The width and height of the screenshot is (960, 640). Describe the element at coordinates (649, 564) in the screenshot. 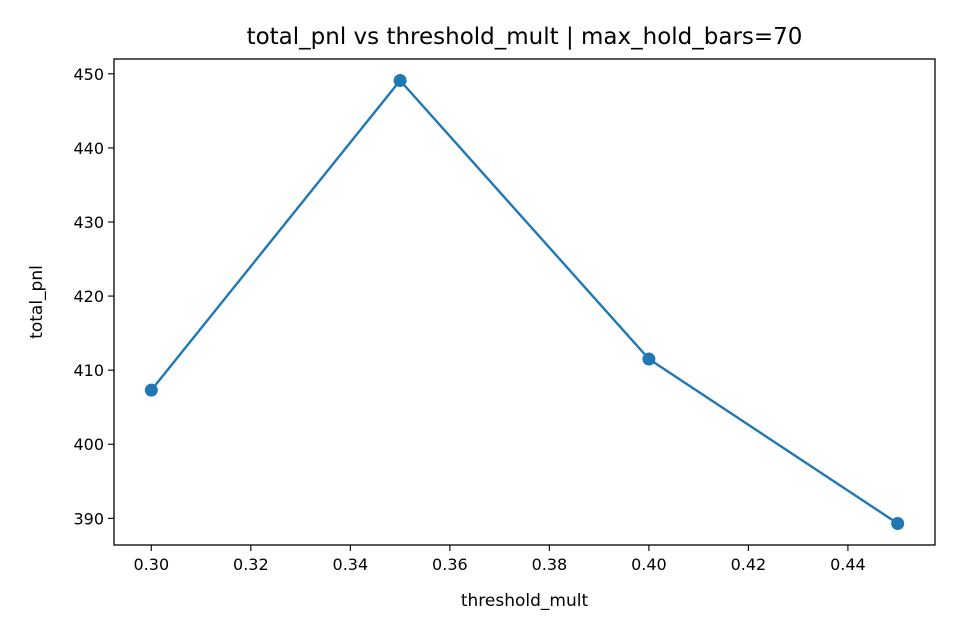

I see `x-tick-label: 0.40` at that location.